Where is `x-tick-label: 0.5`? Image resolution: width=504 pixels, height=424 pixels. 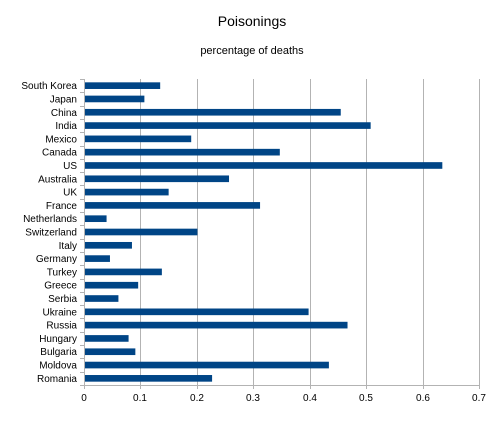 x-tick-label: 0.5 is located at coordinates (366, 398).